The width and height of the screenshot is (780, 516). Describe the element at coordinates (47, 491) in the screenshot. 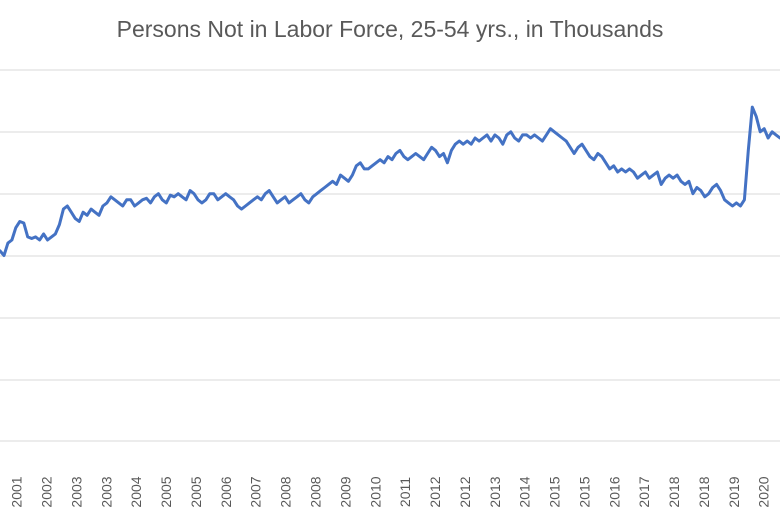

I see `x-tick-label: 2002` at that location.